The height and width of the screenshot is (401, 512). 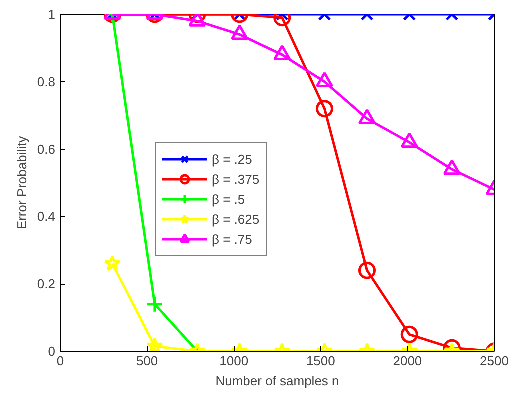 What do you see at coordinates (46, 149) in the screenshot?
I see `y-tick-label: 0.6` at bounding box center [46, 149].